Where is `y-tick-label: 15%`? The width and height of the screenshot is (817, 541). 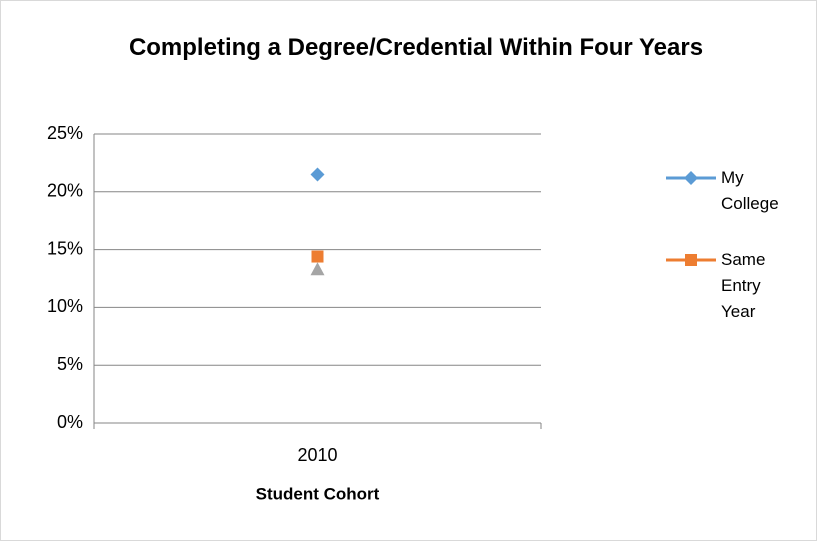
y-tick-label: 15% is located at coordinates (65, 248).